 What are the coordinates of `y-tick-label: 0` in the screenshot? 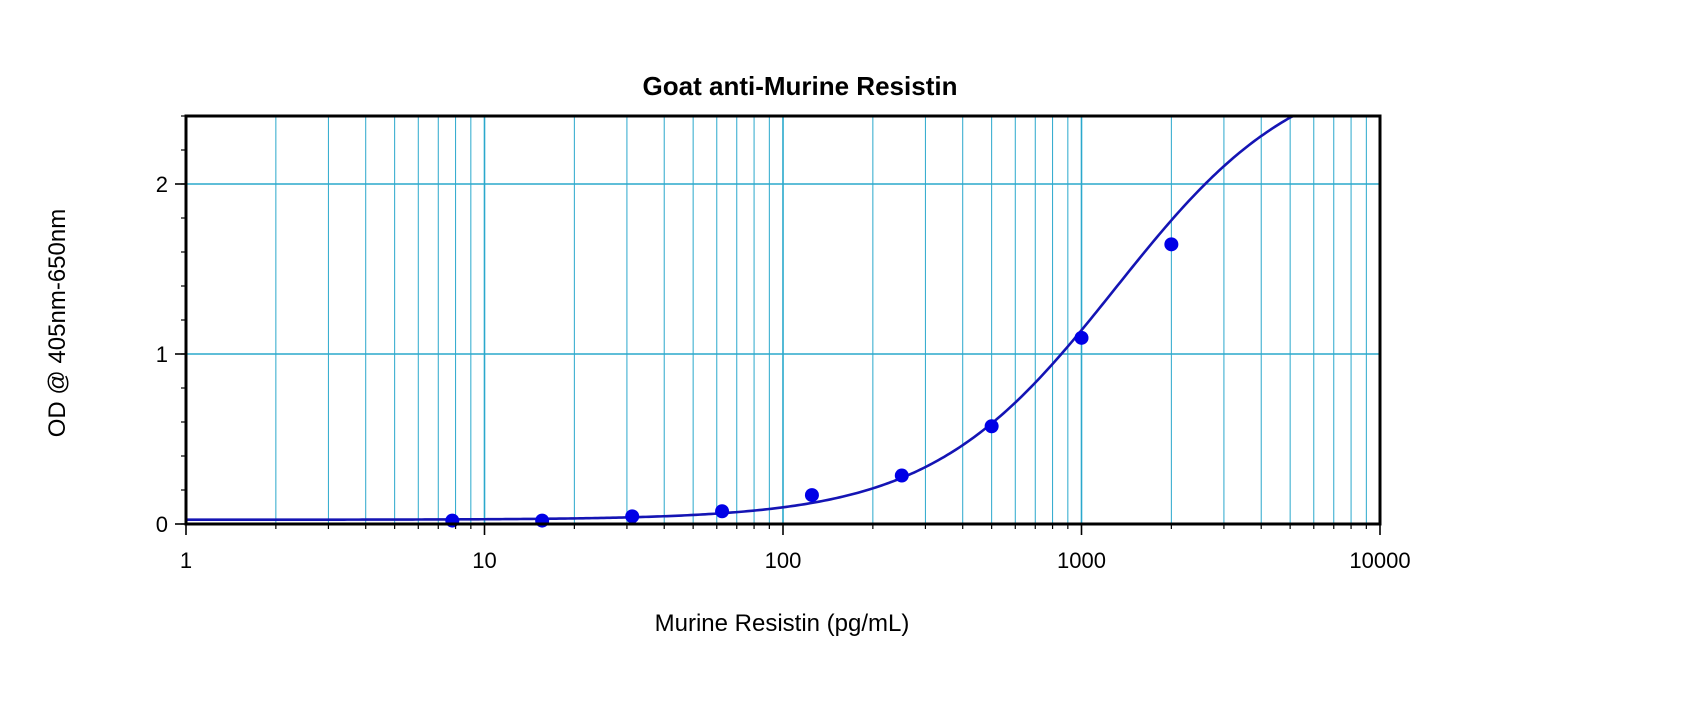 It's located at (162, 524).